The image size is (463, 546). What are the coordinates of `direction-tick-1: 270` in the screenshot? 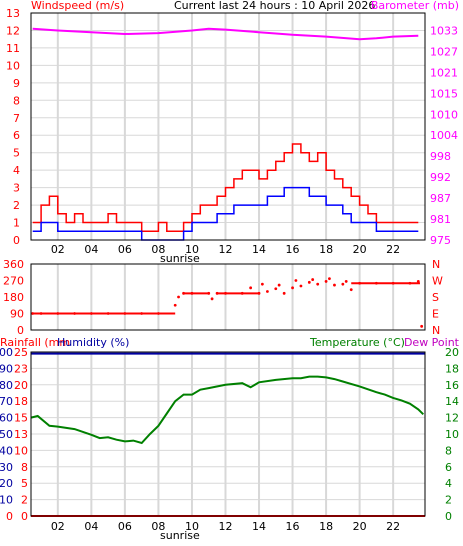 It's located at (13, 281).